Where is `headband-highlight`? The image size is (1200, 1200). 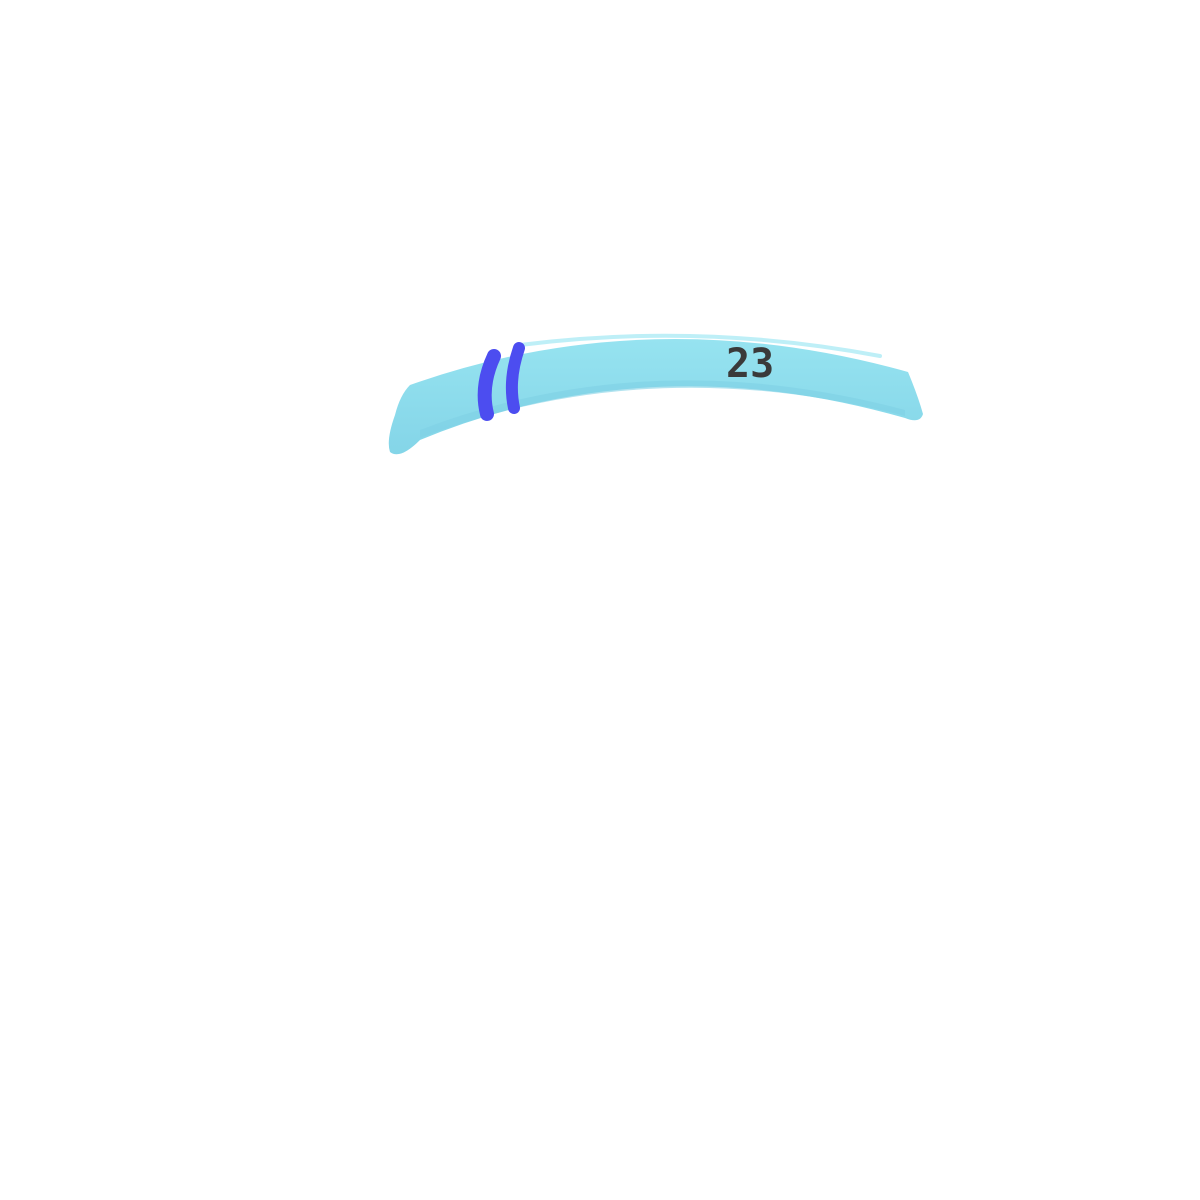
headband-highlight is located at coordinates (700, 345).